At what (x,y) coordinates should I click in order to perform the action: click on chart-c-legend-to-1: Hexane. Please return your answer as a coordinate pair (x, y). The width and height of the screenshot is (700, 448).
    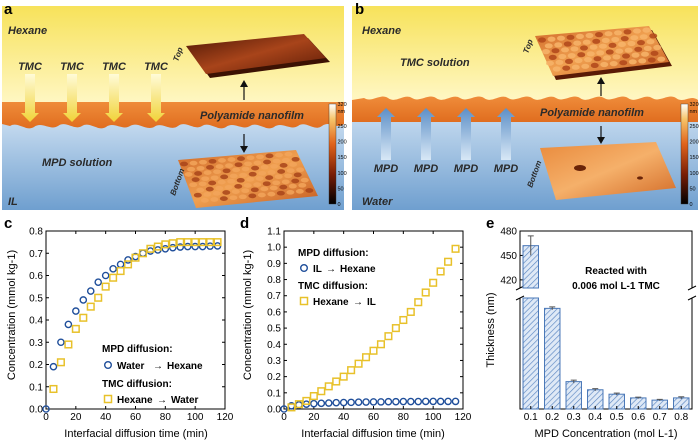
    Looking at the image, I should click on (185, 366).